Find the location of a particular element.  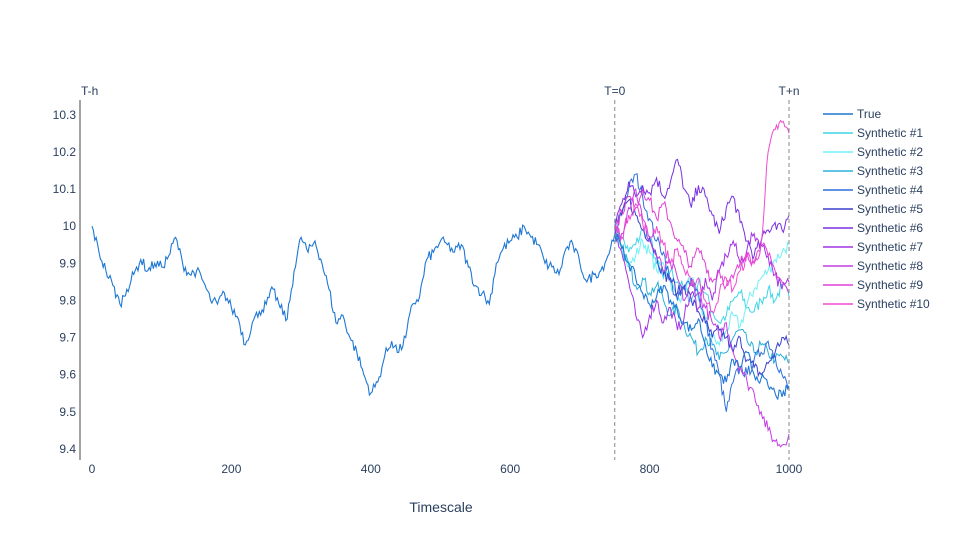

y-tick-label: 10.1 is located at coordinates (65, 189).